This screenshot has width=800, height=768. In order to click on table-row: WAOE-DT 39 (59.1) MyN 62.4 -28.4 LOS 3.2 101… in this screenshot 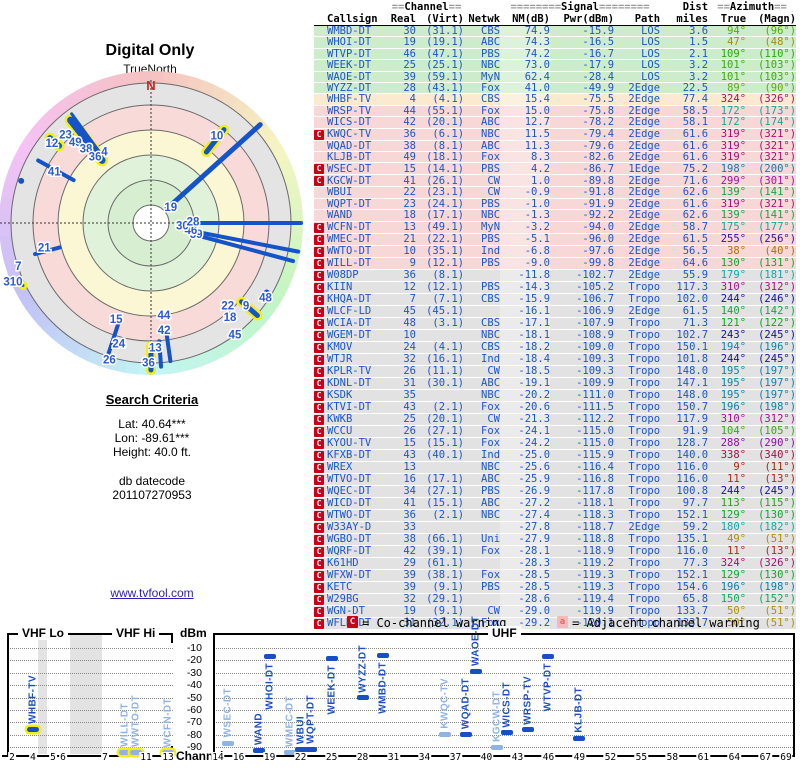, I will do `click(555, 77)`.